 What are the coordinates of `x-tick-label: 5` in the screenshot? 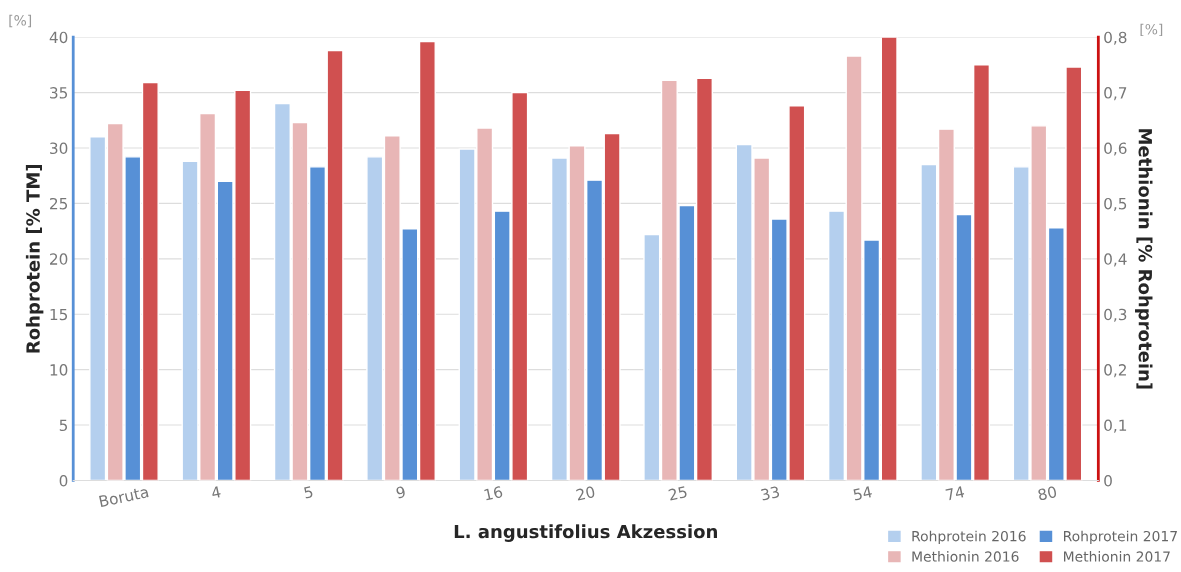 It's located at (308, 492).